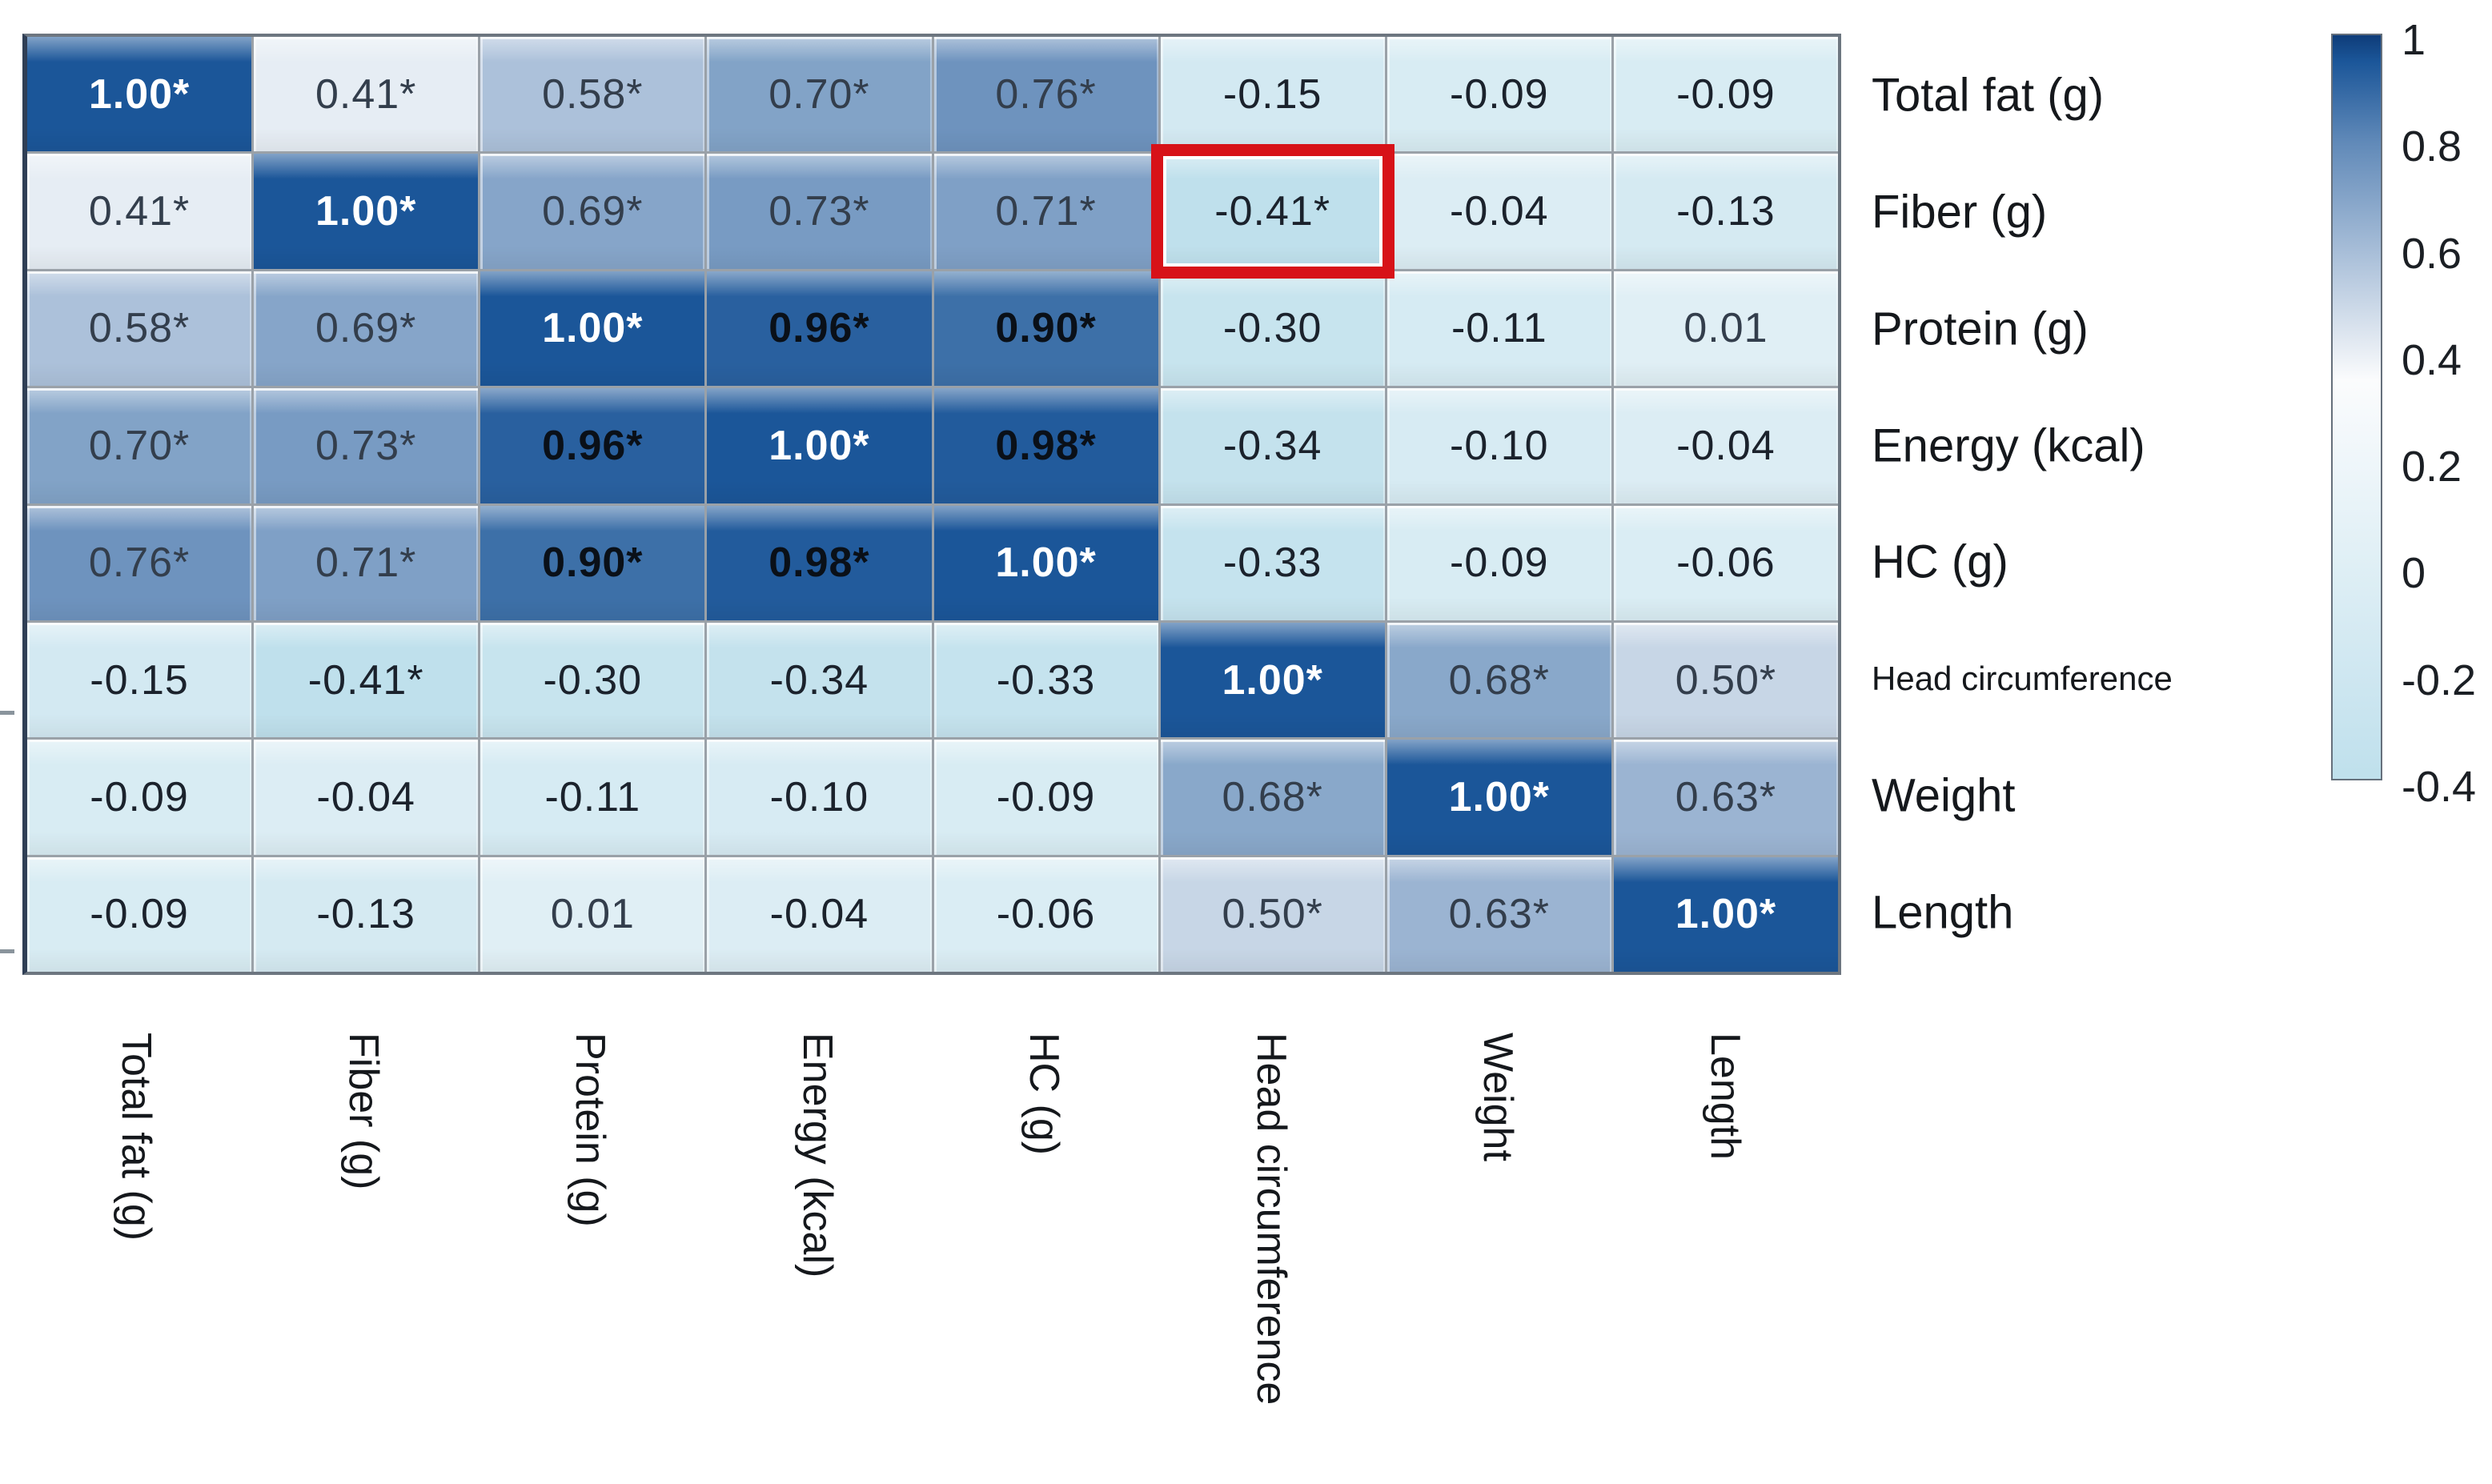  Describe the element at coordinates (1960, 212) in the screenshot. I see `row-label: Fiber (g)` at that location.